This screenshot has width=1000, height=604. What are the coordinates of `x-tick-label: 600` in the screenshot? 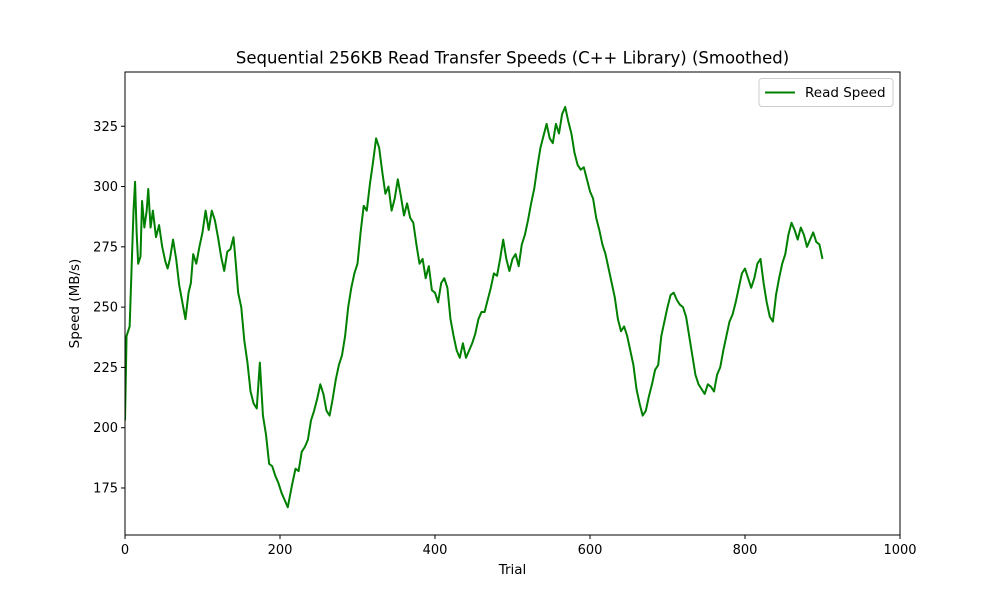 It's located at (590, 550).